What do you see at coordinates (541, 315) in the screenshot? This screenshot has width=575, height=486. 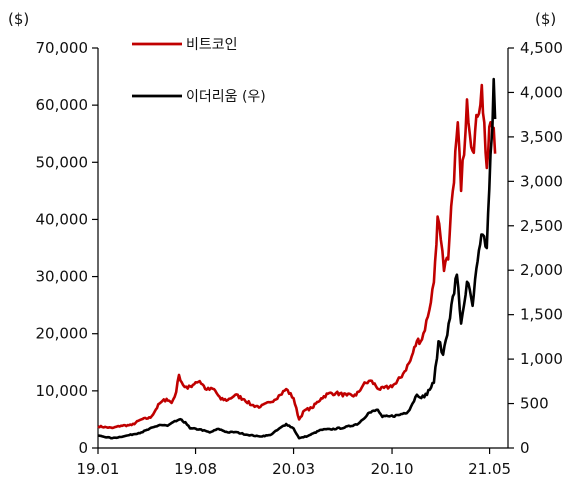 I see `right-tick-label: 1,500` at bounding box center [541, 315].